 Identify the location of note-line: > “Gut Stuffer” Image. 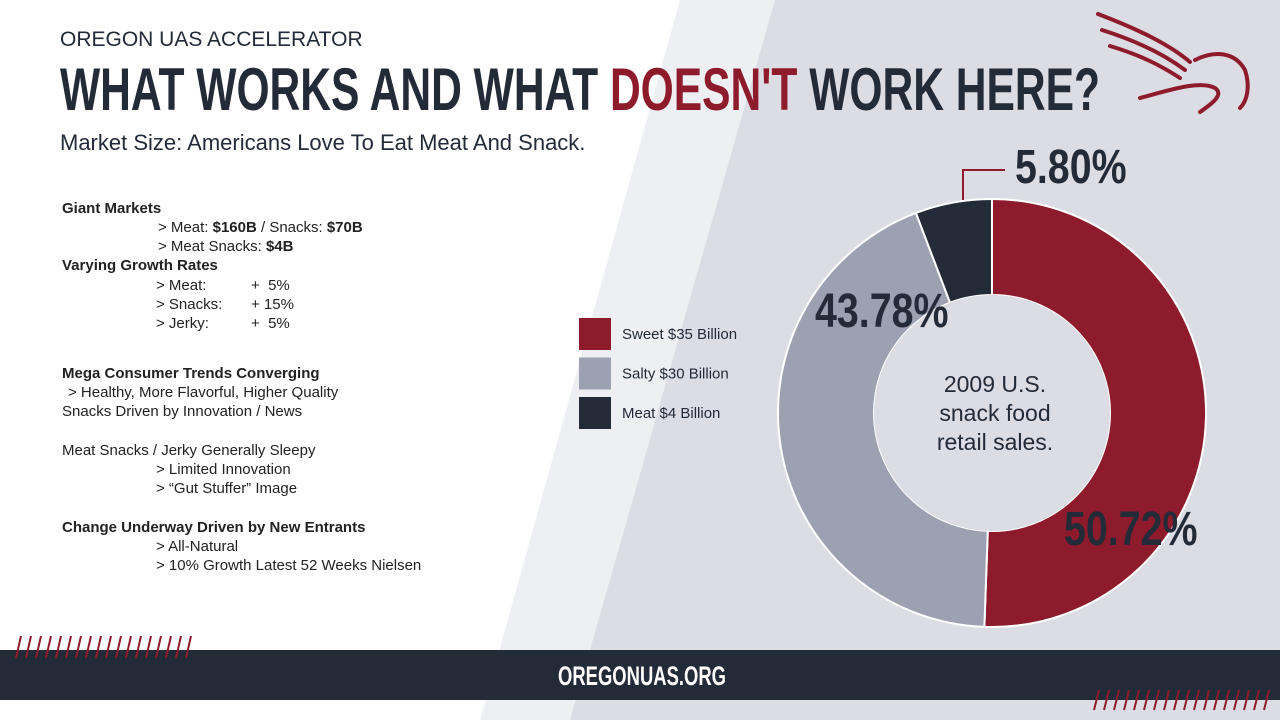
(226, 488).